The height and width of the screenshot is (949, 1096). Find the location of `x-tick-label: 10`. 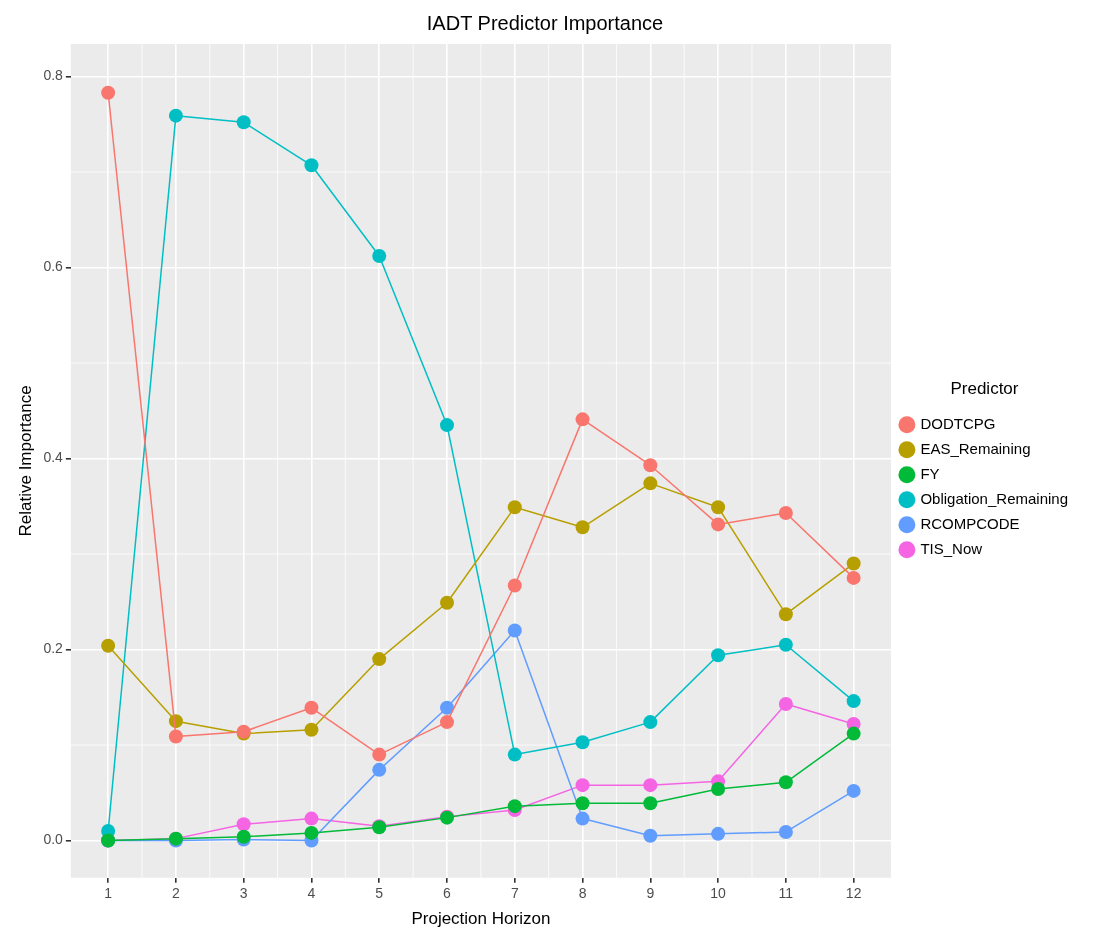

x-tick-label: 10 is located at coordinates (718, 893).